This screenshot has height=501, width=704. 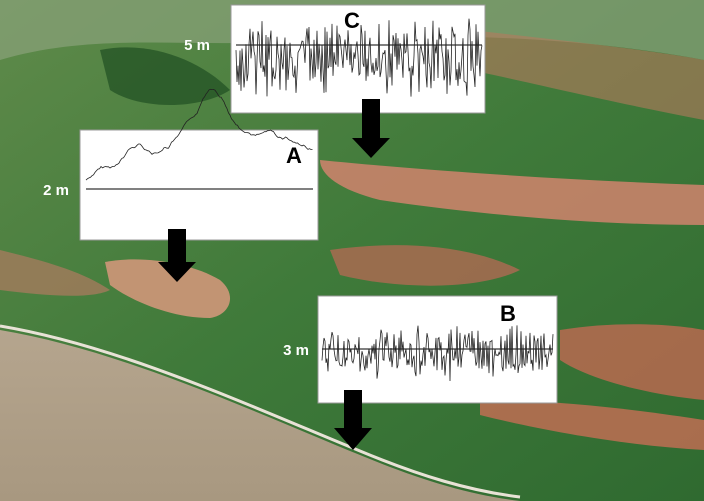 What do you see at coordinates (197, 45) in the screenshot?
I see `scale-label: 5 m` at bounding box center [197, 45].